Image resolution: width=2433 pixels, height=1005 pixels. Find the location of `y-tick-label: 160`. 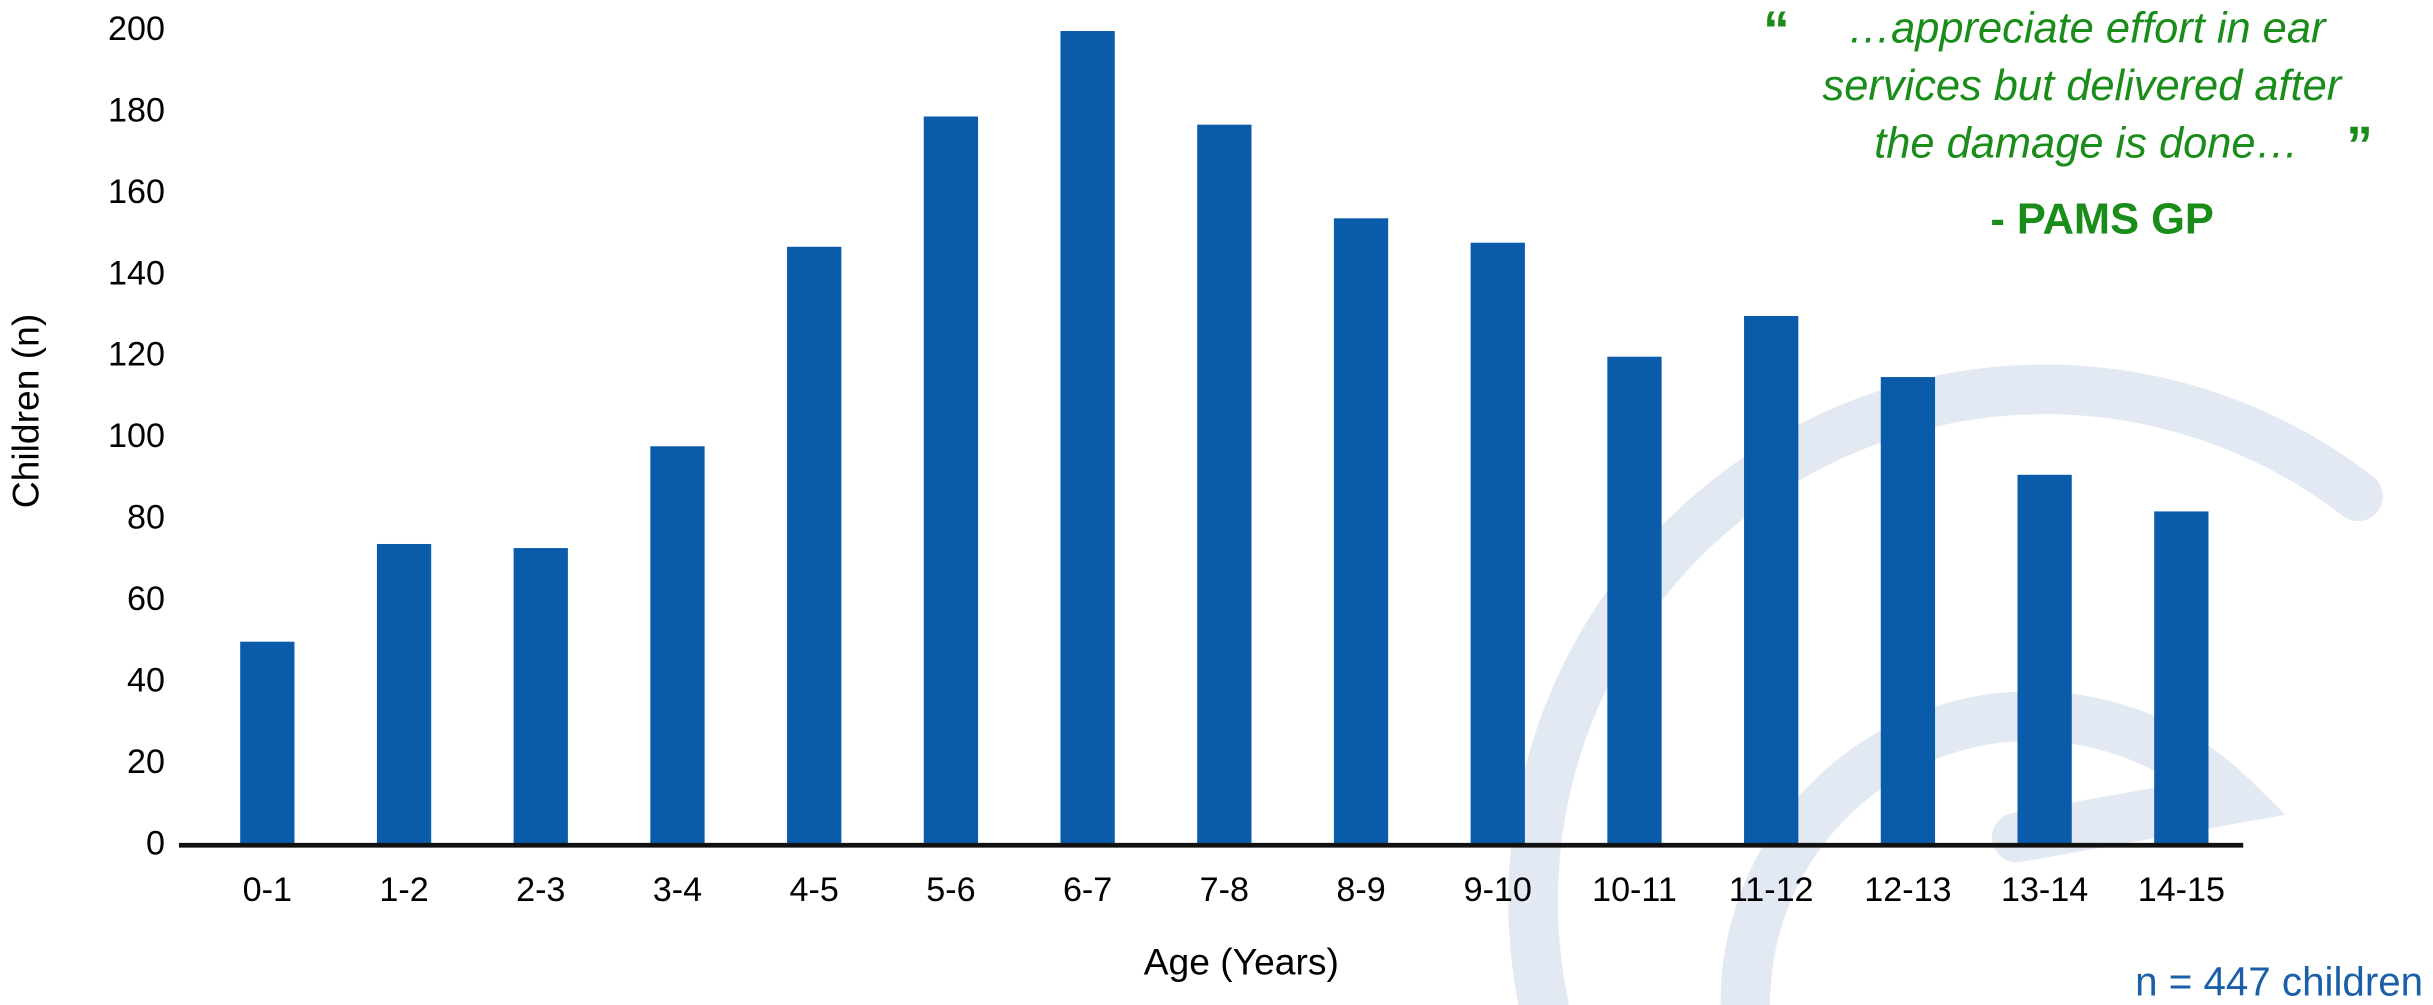

y-tick-label: 160 is located at coordinates (136, 192).